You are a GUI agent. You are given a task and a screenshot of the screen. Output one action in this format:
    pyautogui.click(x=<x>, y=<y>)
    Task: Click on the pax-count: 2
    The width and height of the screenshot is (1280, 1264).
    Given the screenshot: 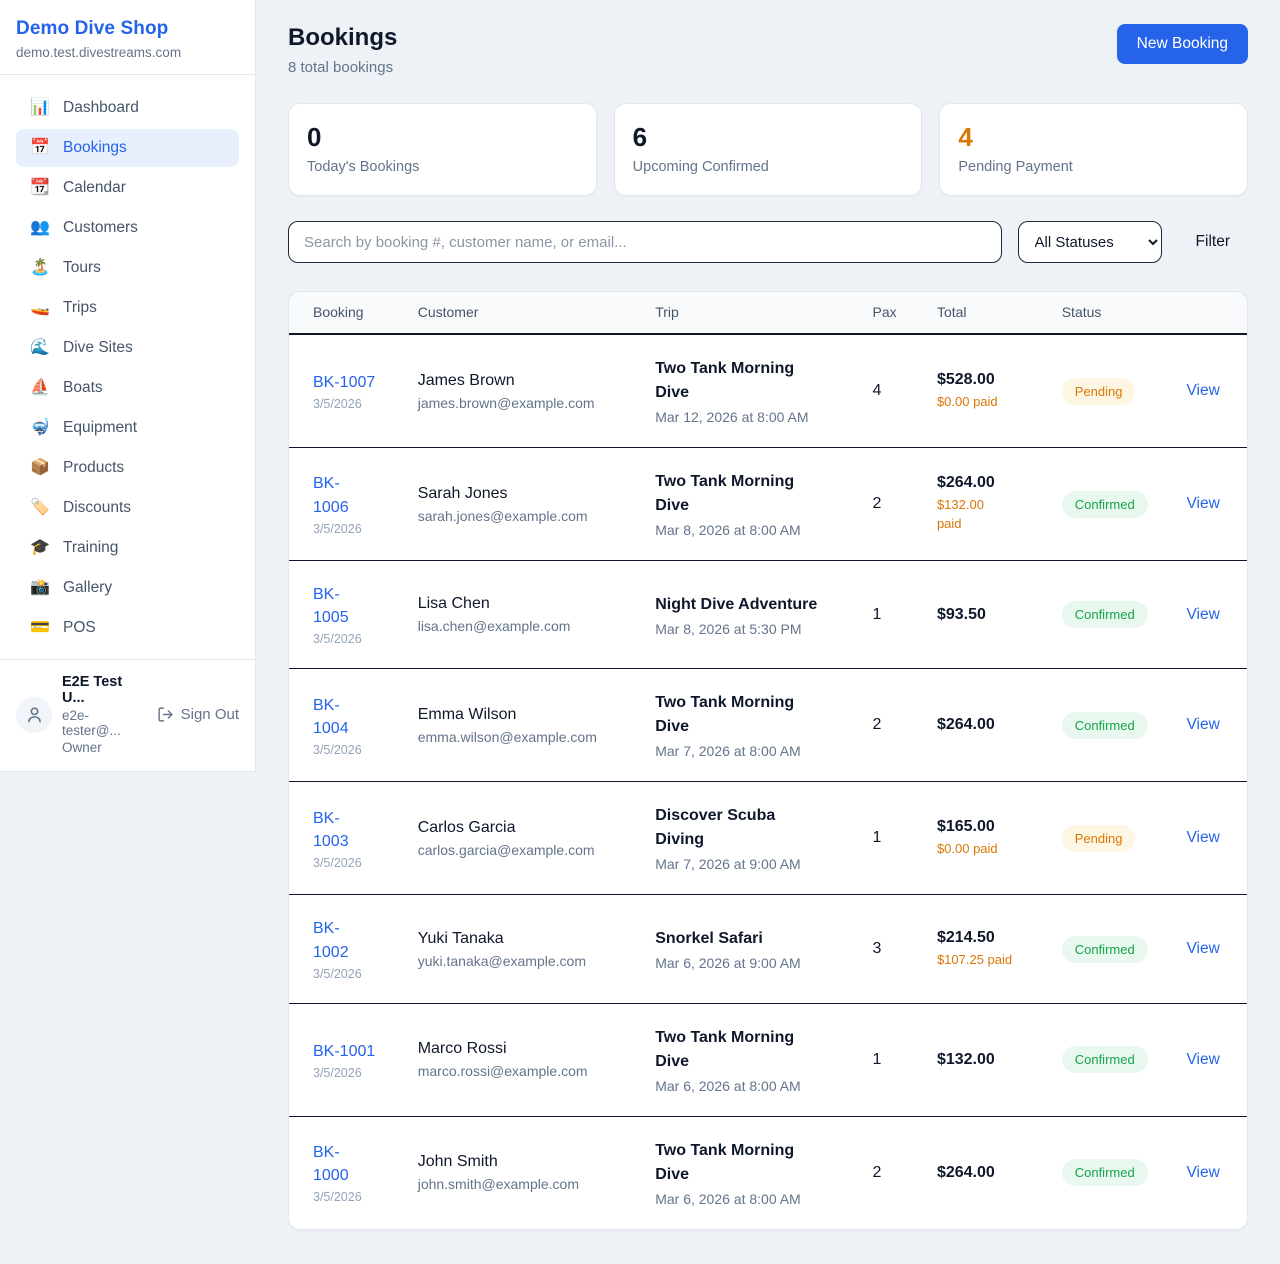 What is the action you would take?
    pyautogui.click(x=888, y=504)
    